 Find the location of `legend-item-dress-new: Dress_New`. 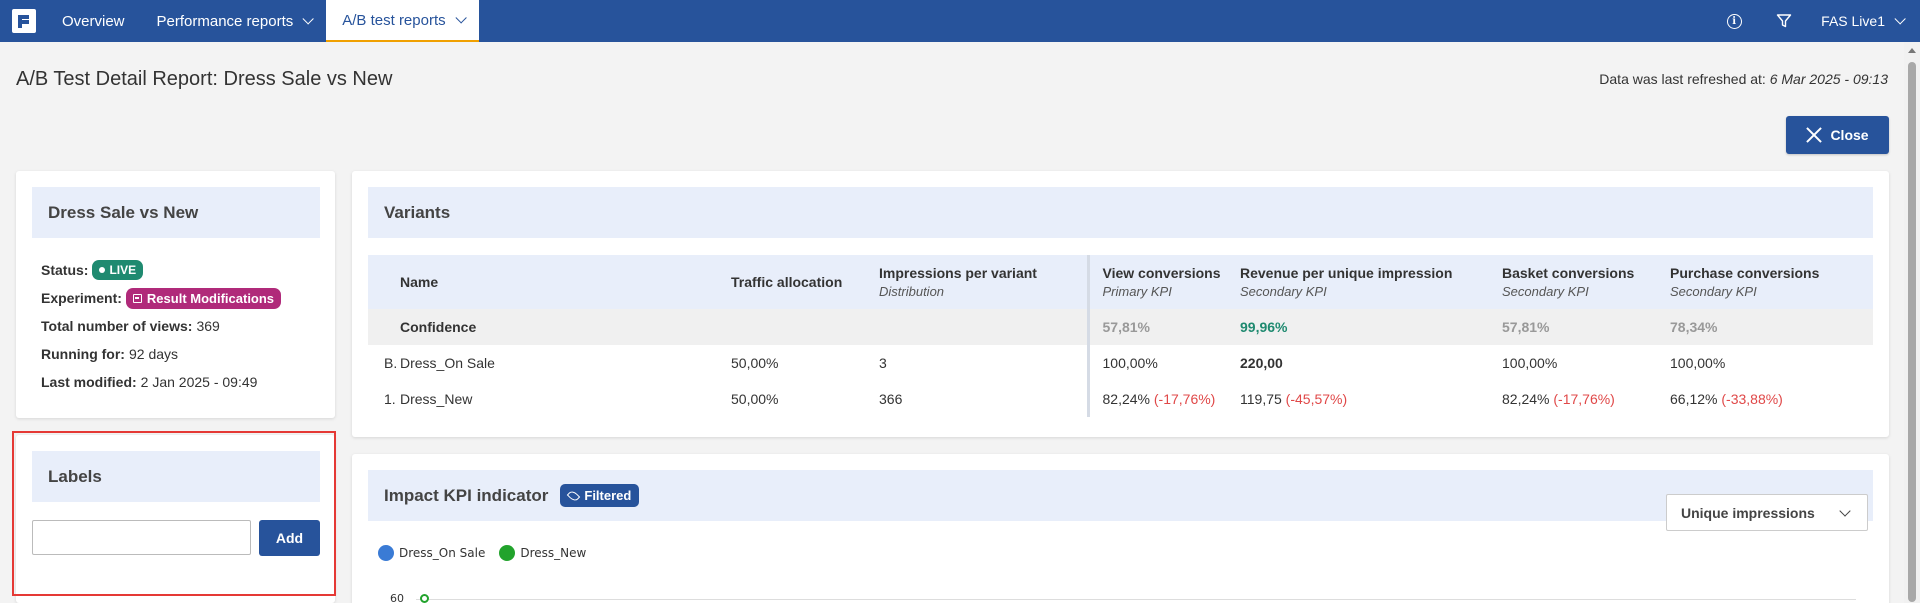

legend-item-dress-new: Dress_New is located at coordinates (542, 553).